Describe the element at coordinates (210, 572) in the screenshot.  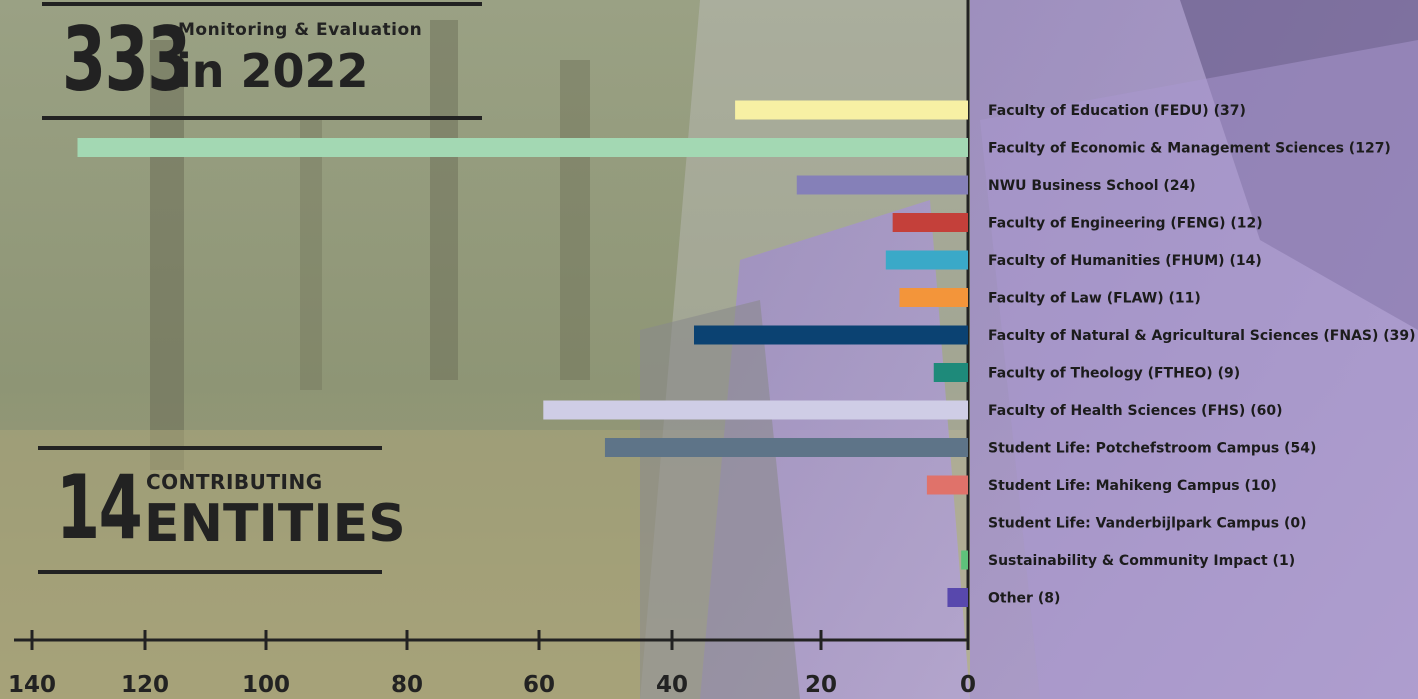
I see `entities-bottom-rule` at that location.